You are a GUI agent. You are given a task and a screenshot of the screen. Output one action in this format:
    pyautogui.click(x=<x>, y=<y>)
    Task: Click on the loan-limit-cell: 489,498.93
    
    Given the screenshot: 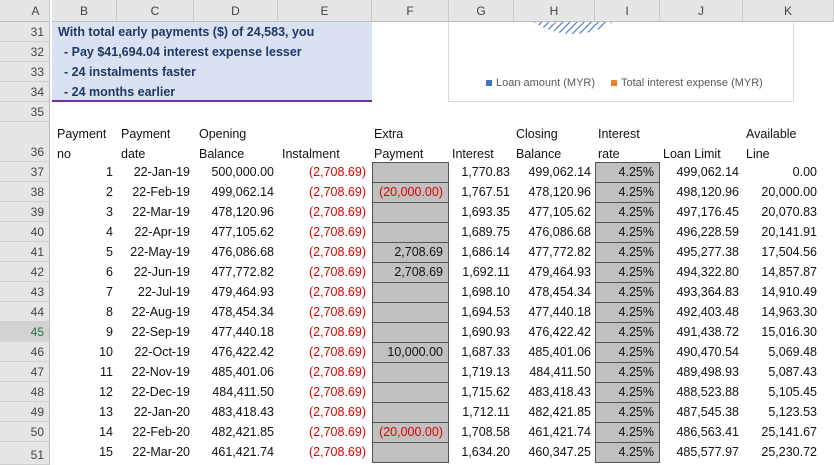 What is the action you would take?
    pyautogui.click(x=707, y=372)
    